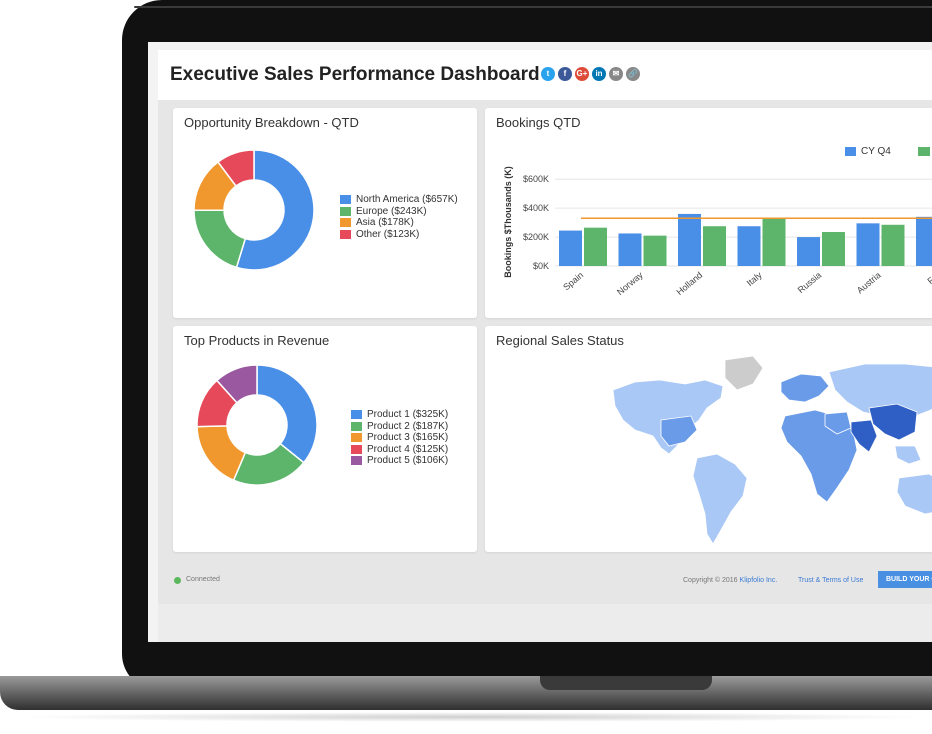 The image size is (932, 734). Describe the element at coordinates (533, 7) in the screenshot. I see `bezel-highlight` at that location.